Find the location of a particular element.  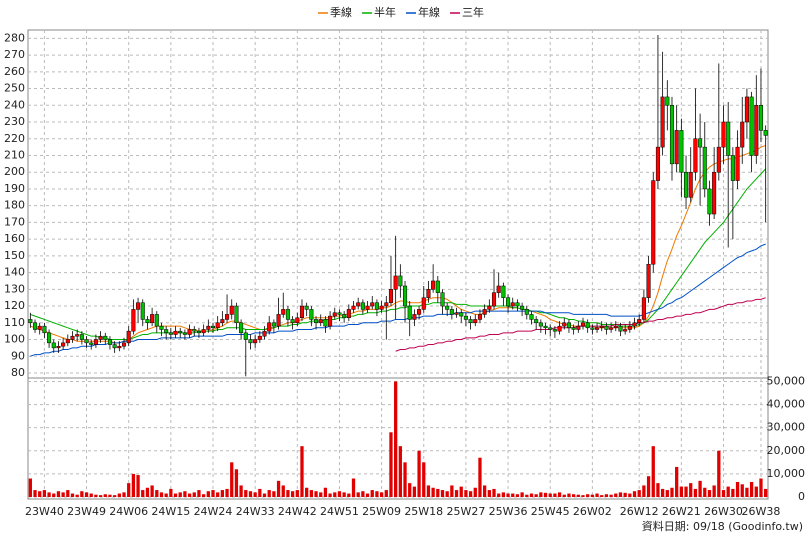

x-tick-label: 24W06 is located at coordinates (128, 511).